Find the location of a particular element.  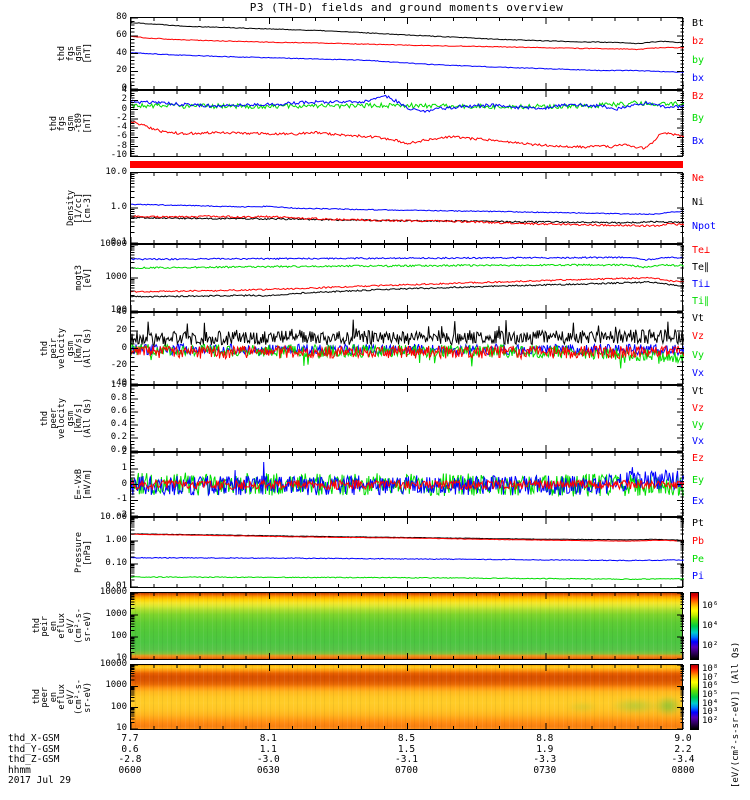

axis-row-label: hhmm is located at coordinates (19, 770).